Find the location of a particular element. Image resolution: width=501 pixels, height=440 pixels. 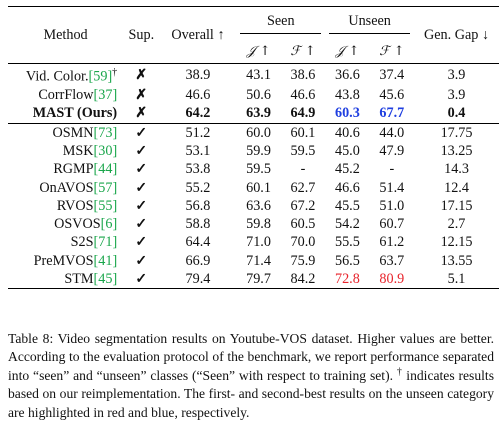

citation-link: [37] is located at coordinates (105, 95).